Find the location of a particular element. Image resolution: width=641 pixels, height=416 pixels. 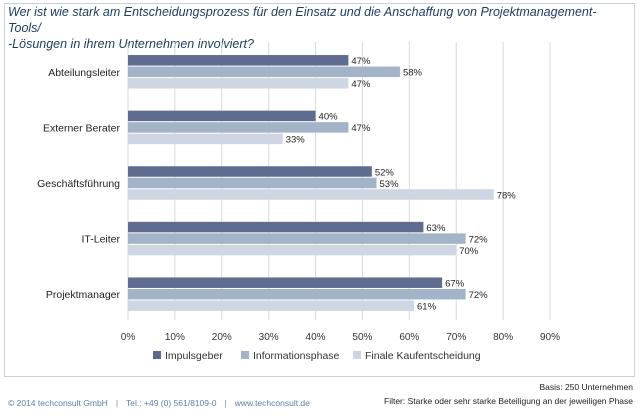

data-label: 40% is located at coordinates (329, 117).